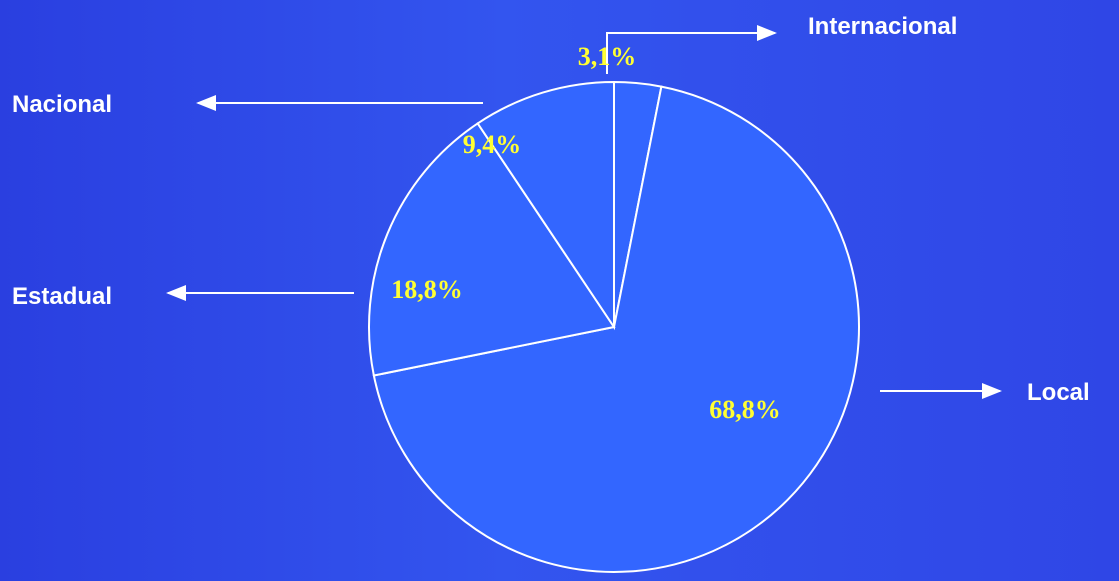  I want to click on leader-arrow-internacional, so click(691, 49).